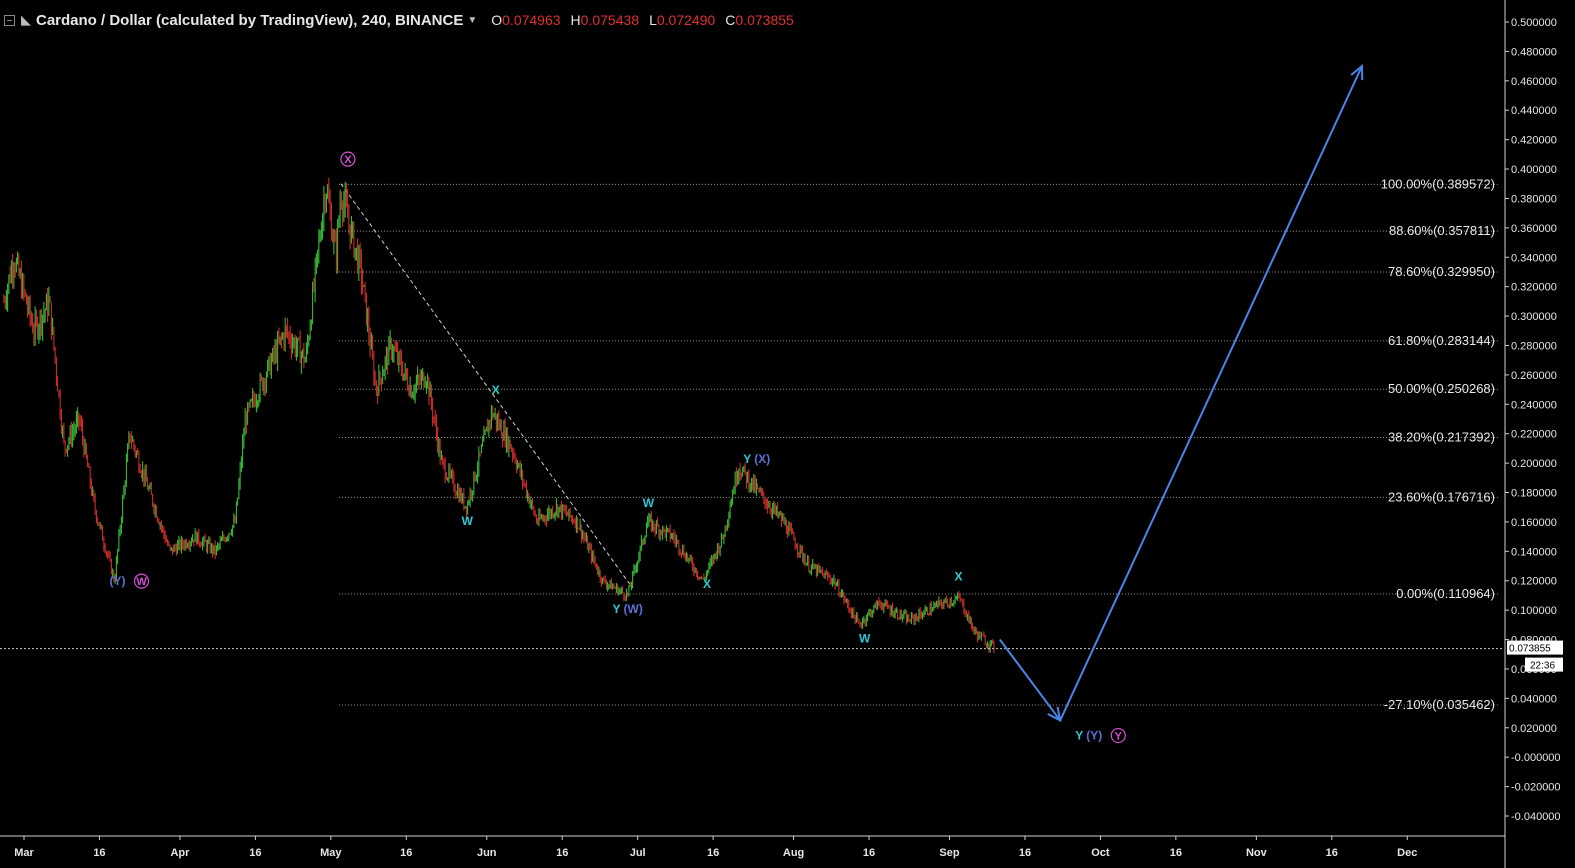 The image size is (1575, 868). Describe the element at coordinates (1536, 817) in the screenshot. I see `y-tick-label: -0.040000` at that location.